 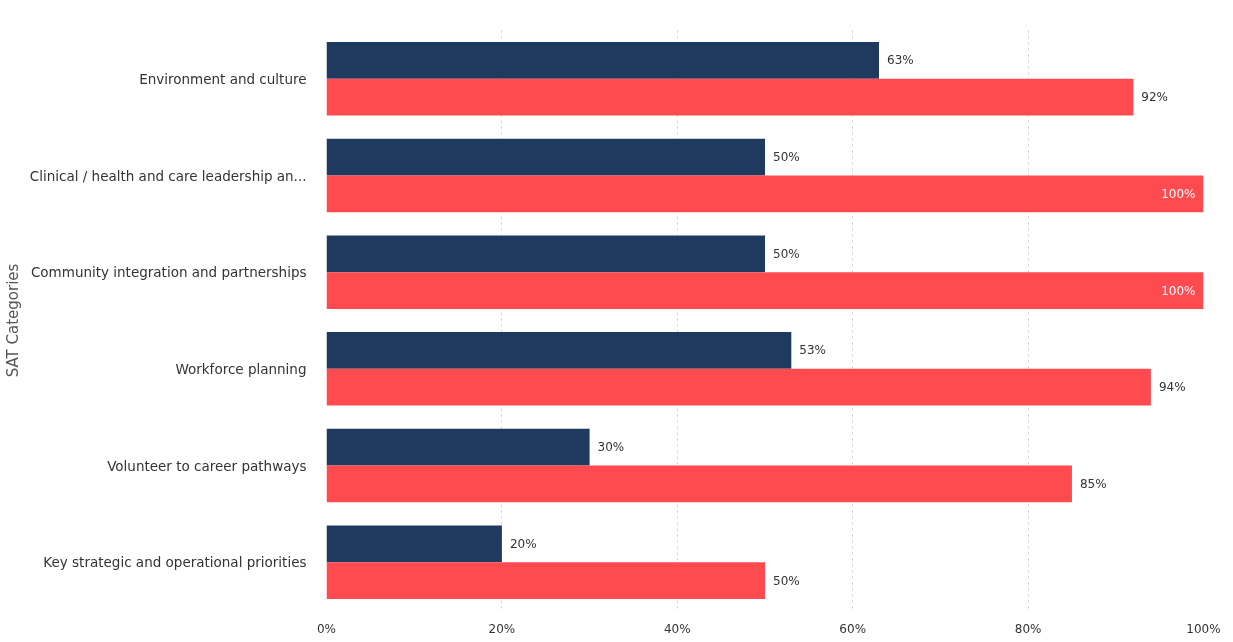 What do you see at coordinates (900, 60) in the screenshot?
I see `data-label: 63%` at bounding box center [900, 60].